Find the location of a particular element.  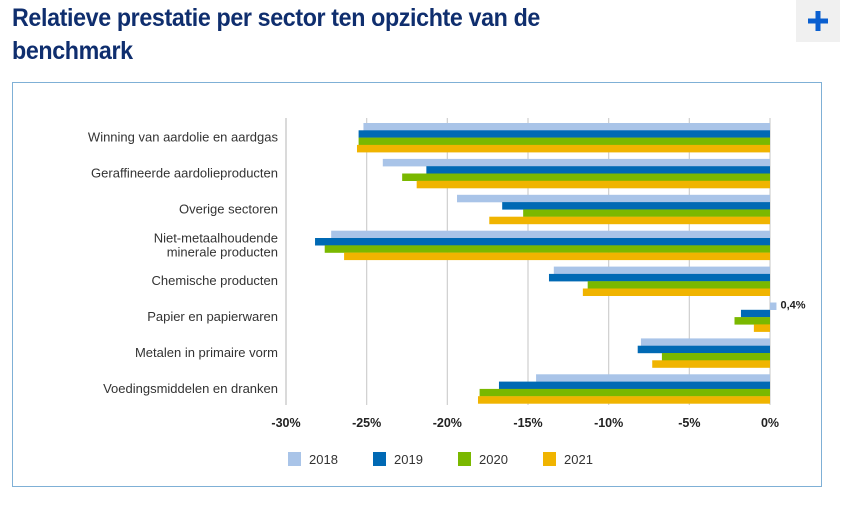

expand-button is located at coordinates (818, 21).